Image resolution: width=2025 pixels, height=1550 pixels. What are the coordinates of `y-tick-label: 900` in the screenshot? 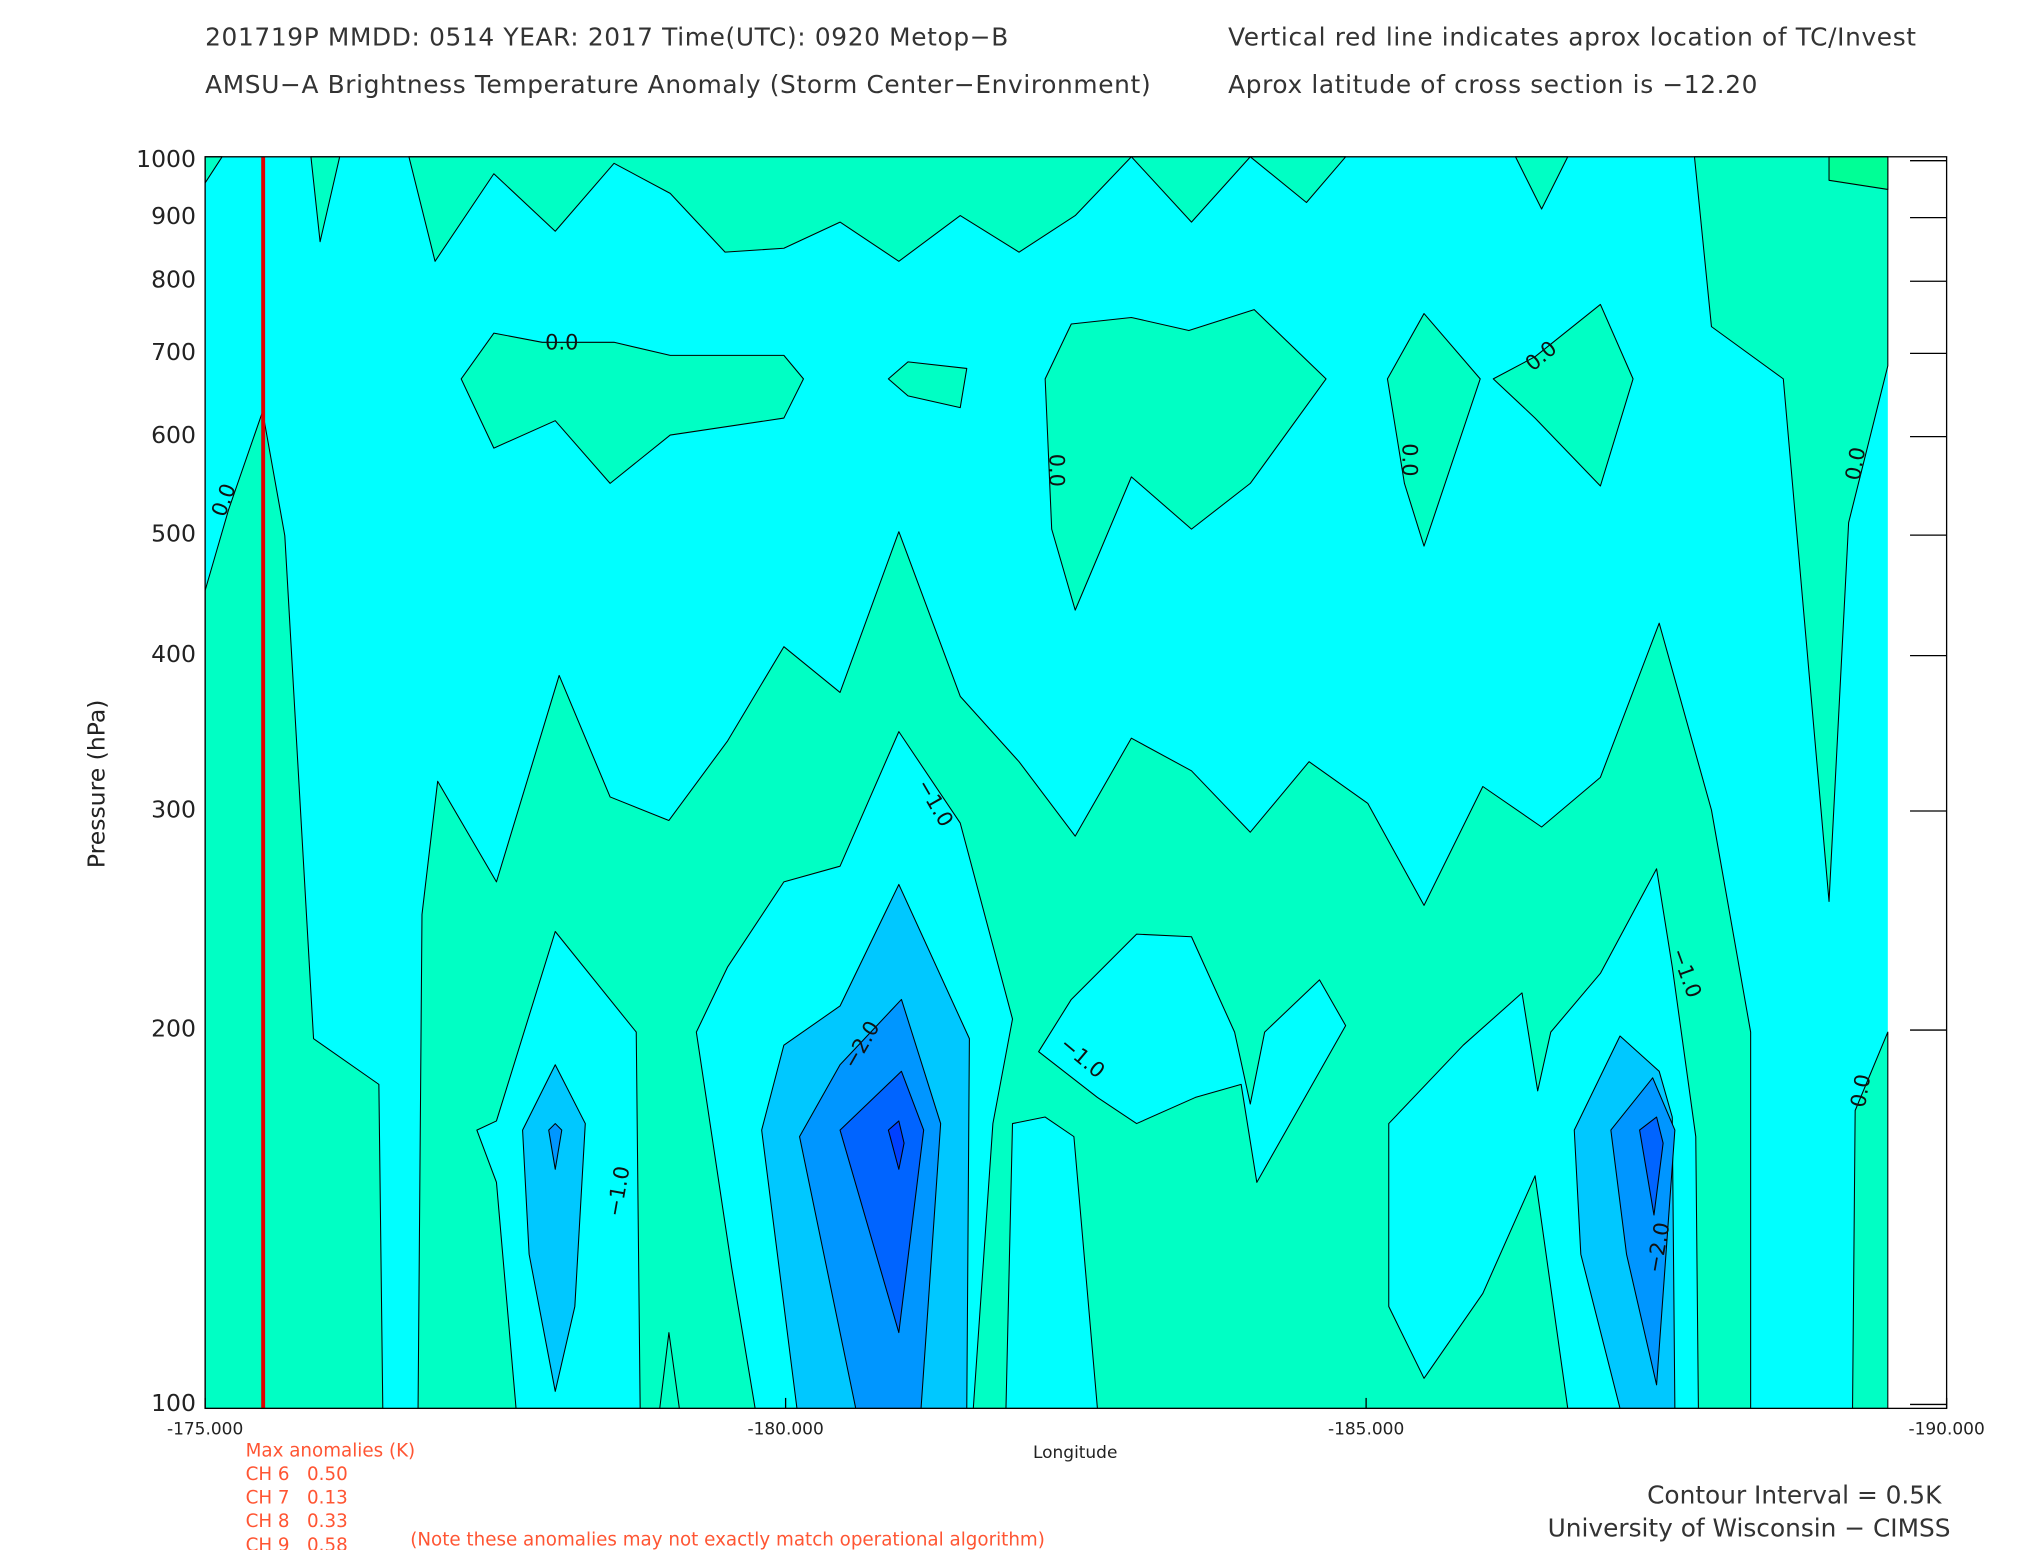 It's located at (173, 216).